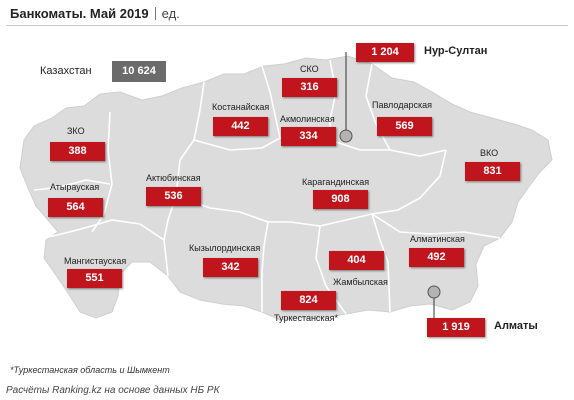 This screenshot has height=400, width=574. Describe the element at coordinates (437, 239) in the screenshot. I see `region-name: Алматинская` at that location.